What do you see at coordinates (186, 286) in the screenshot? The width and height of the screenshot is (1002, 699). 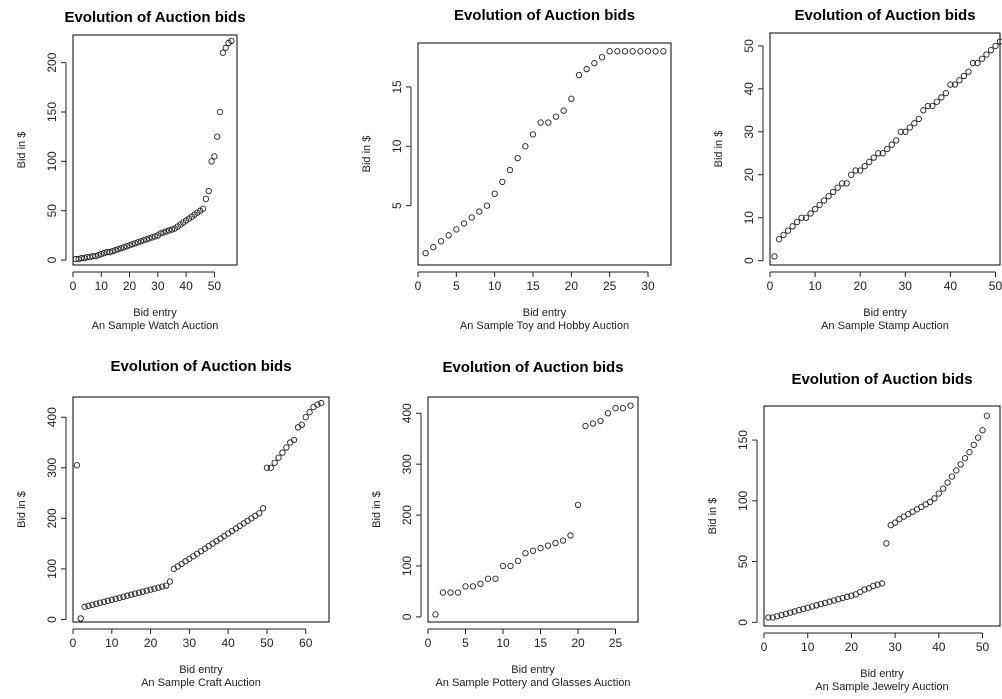 I see `x-tick-label: 40` at bounding box center [186, 286].